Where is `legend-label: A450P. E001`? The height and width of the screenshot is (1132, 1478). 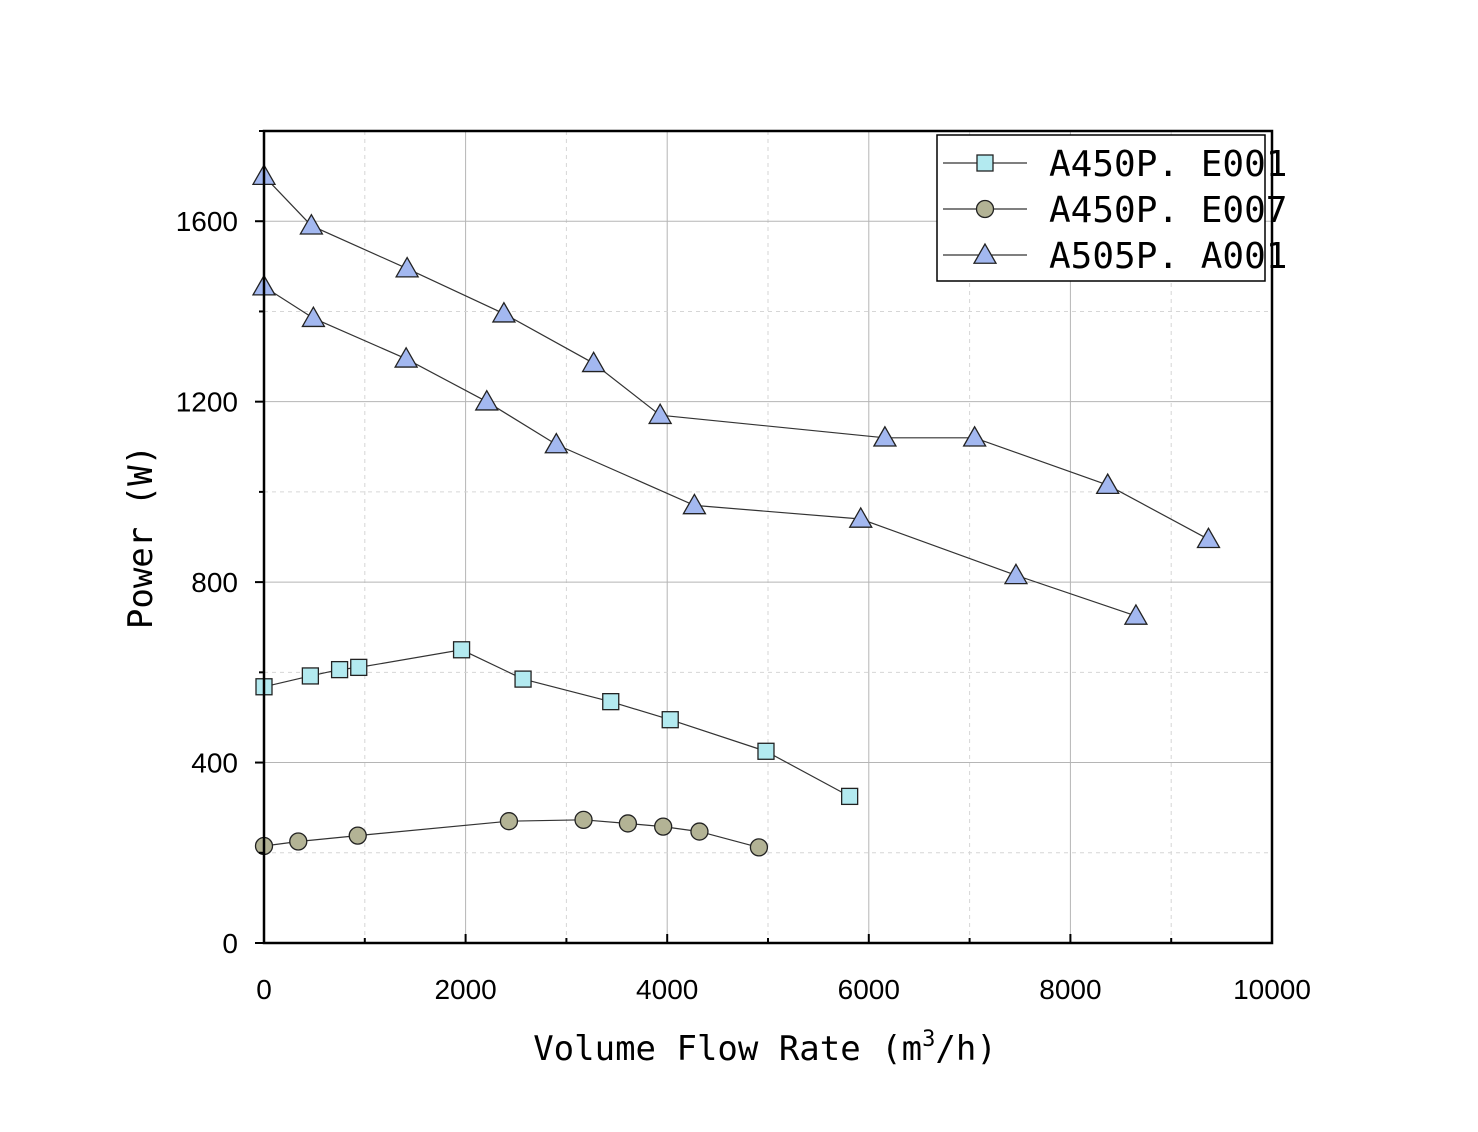
legend-label: A450P. E001 is located at coordinates (1168, 164).